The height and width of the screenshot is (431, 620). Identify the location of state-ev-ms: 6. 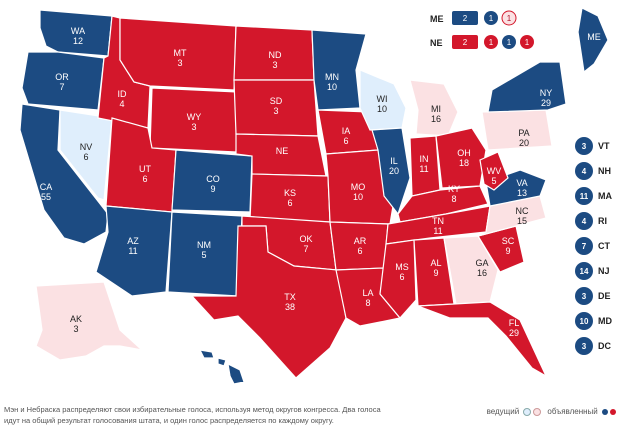
(401, 277).